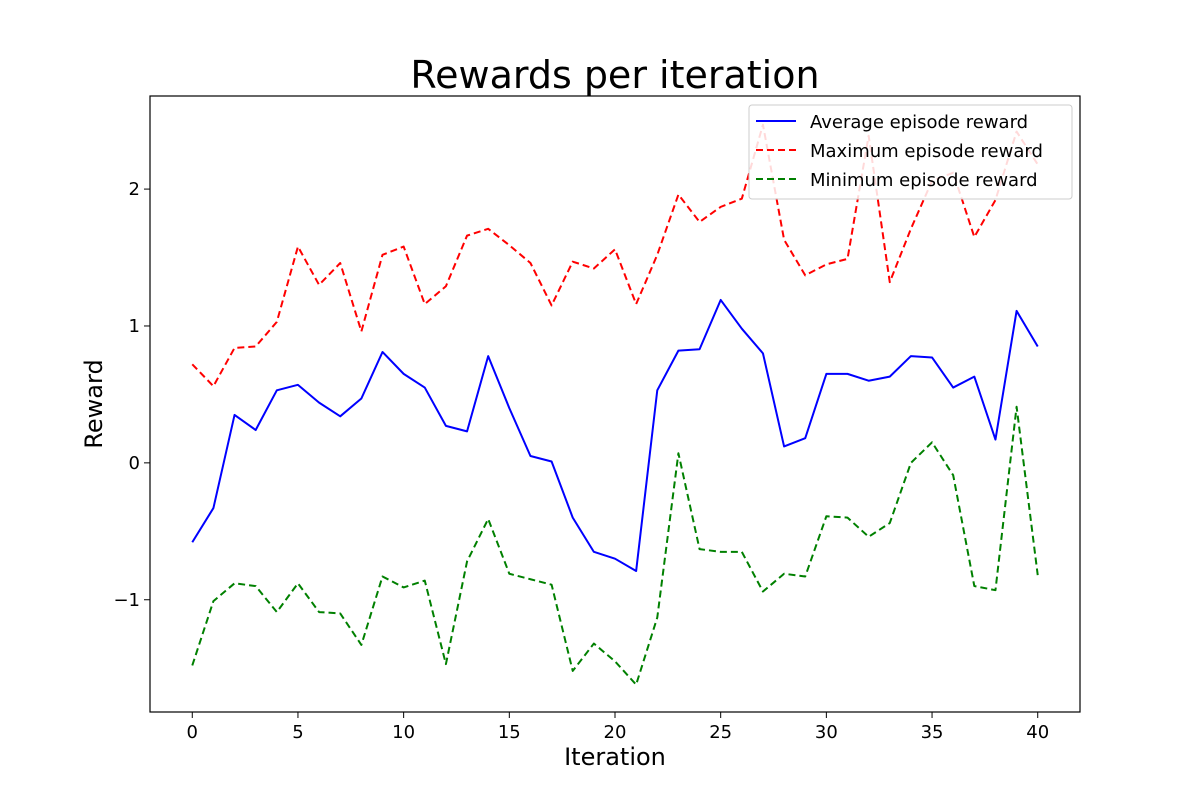  I want to click on y-tick-label: 0, so click(134, 463).